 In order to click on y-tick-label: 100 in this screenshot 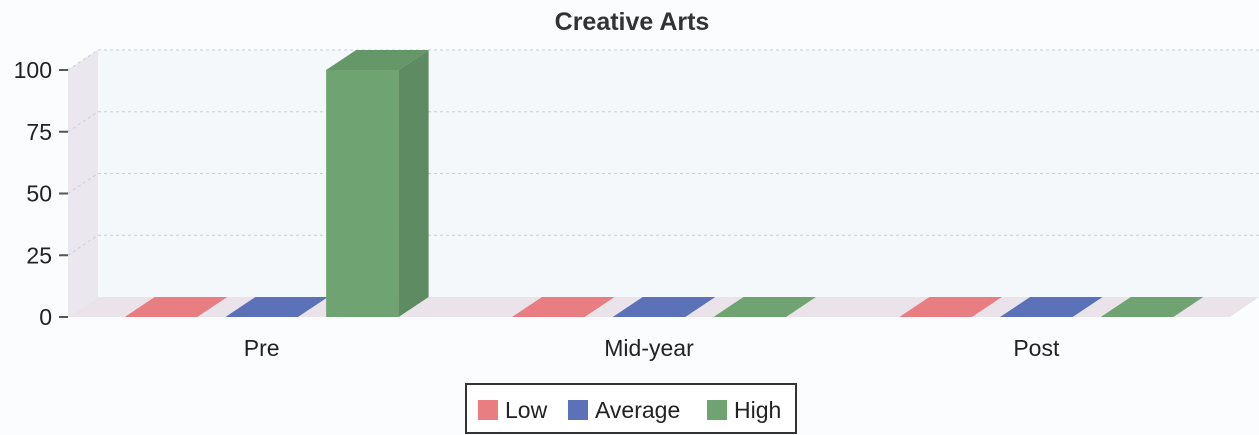, I will do `click(33, 70)`.